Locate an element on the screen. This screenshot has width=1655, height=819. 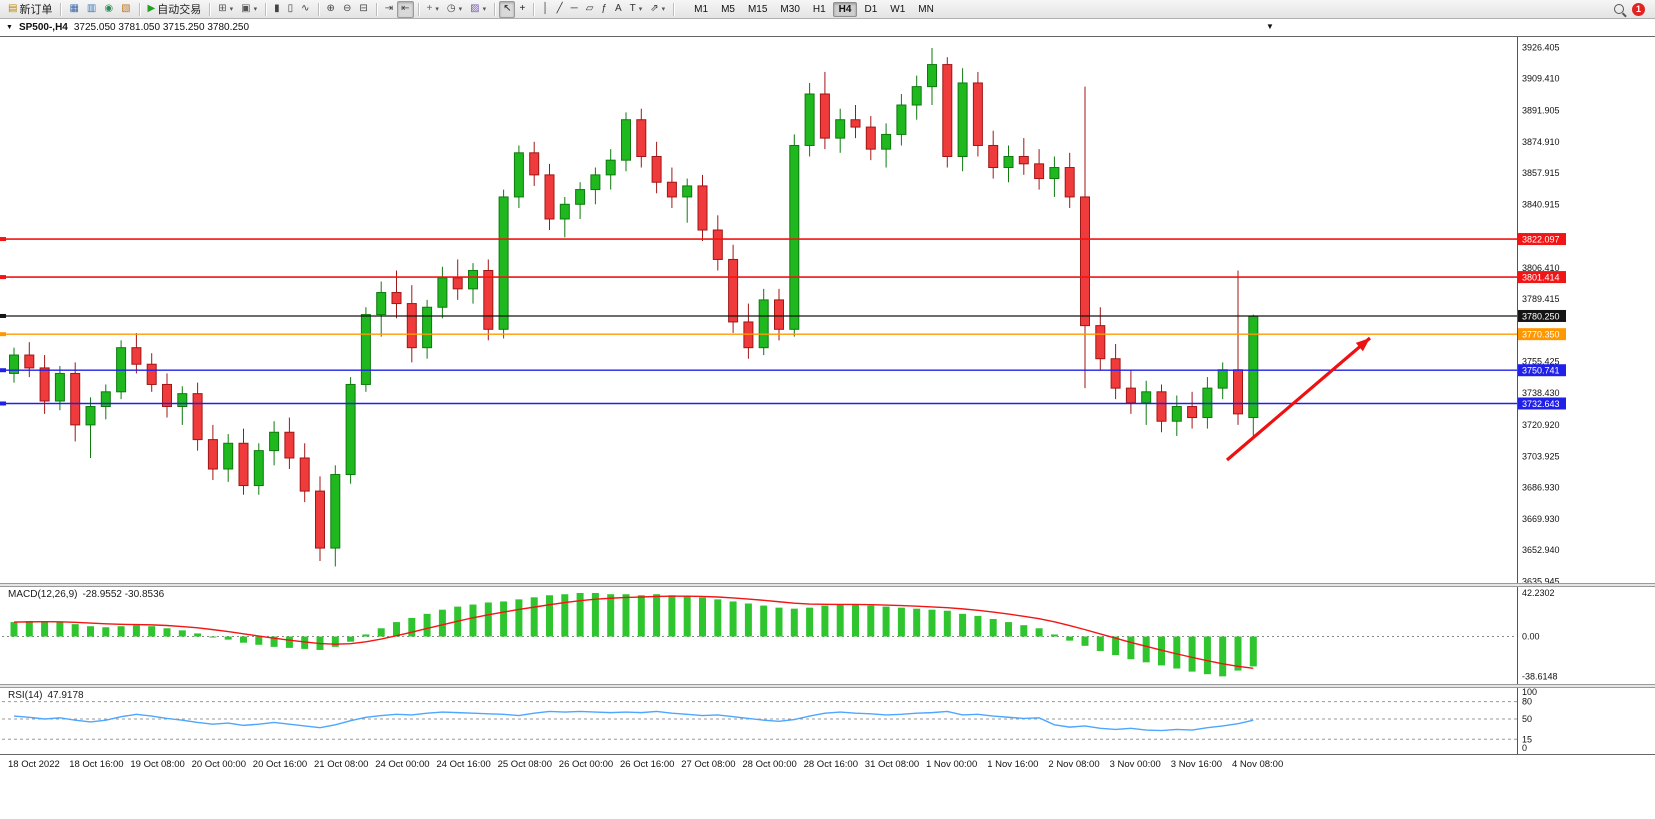
time-axis-label: 25 Oct 08:00 is located at coordinates (524, 764).